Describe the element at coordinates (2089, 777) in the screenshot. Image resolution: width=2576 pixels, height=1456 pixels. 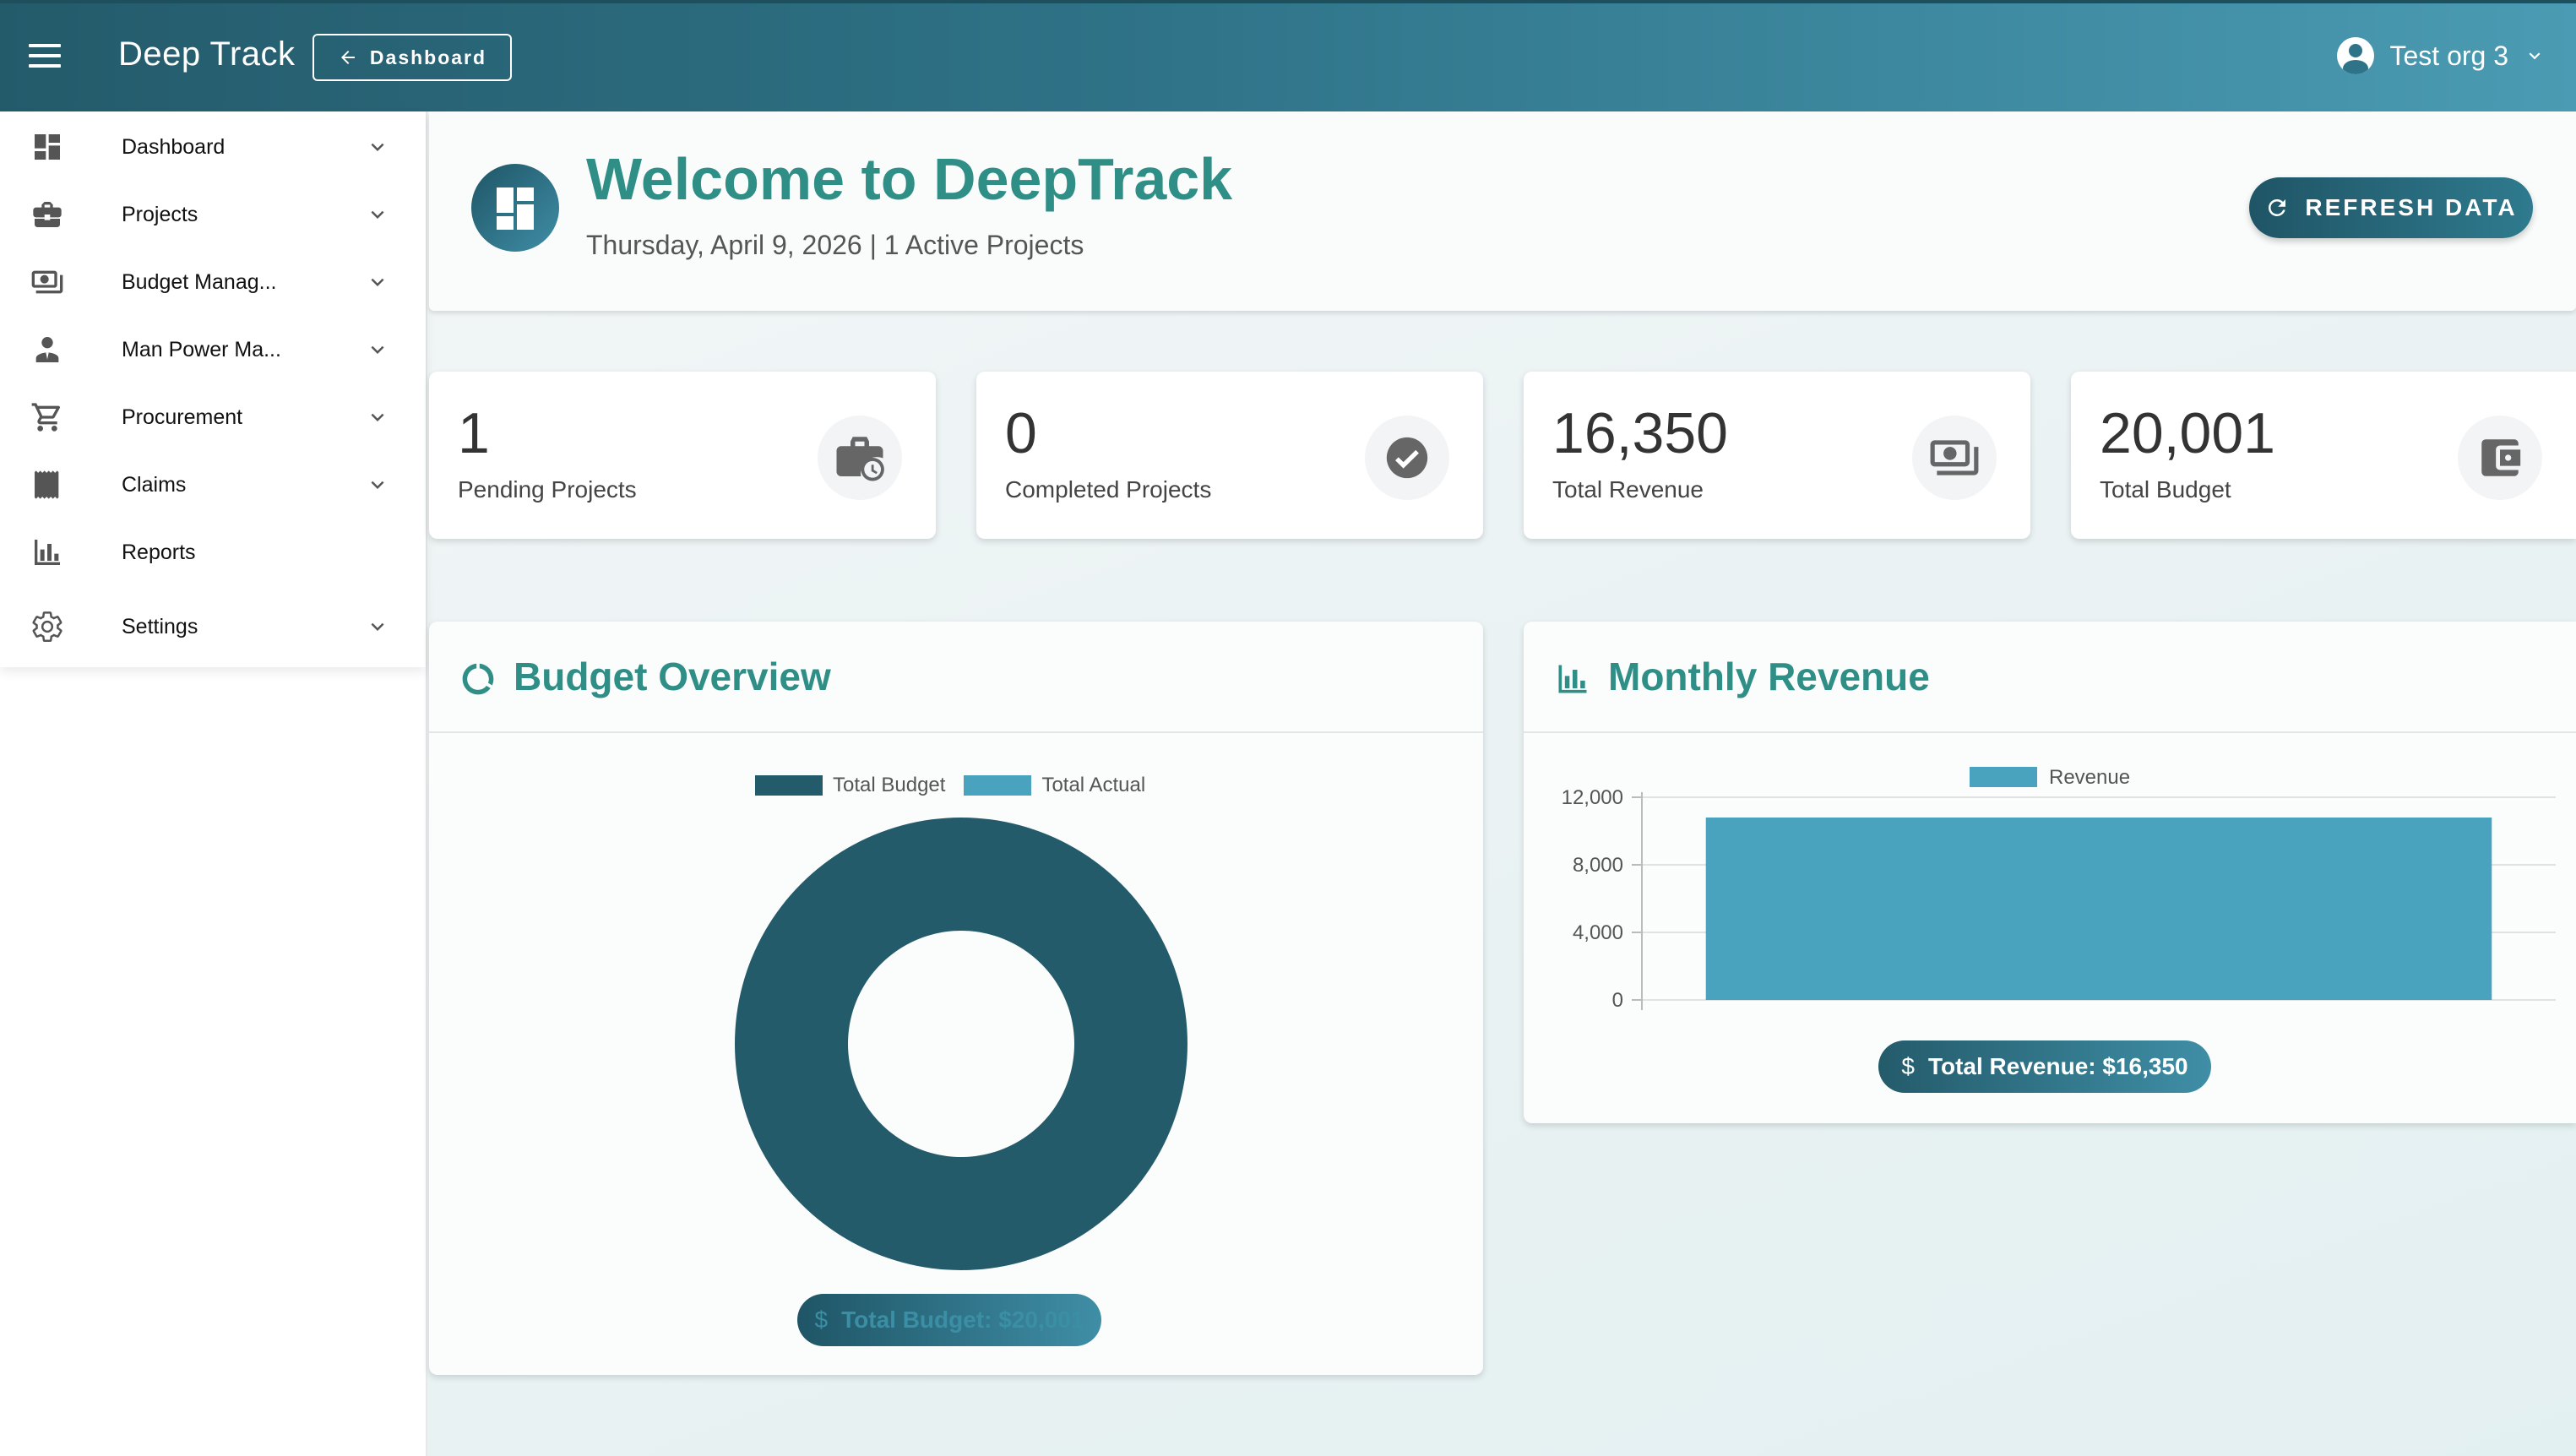
I see `legend-label: Revenue` at that location.